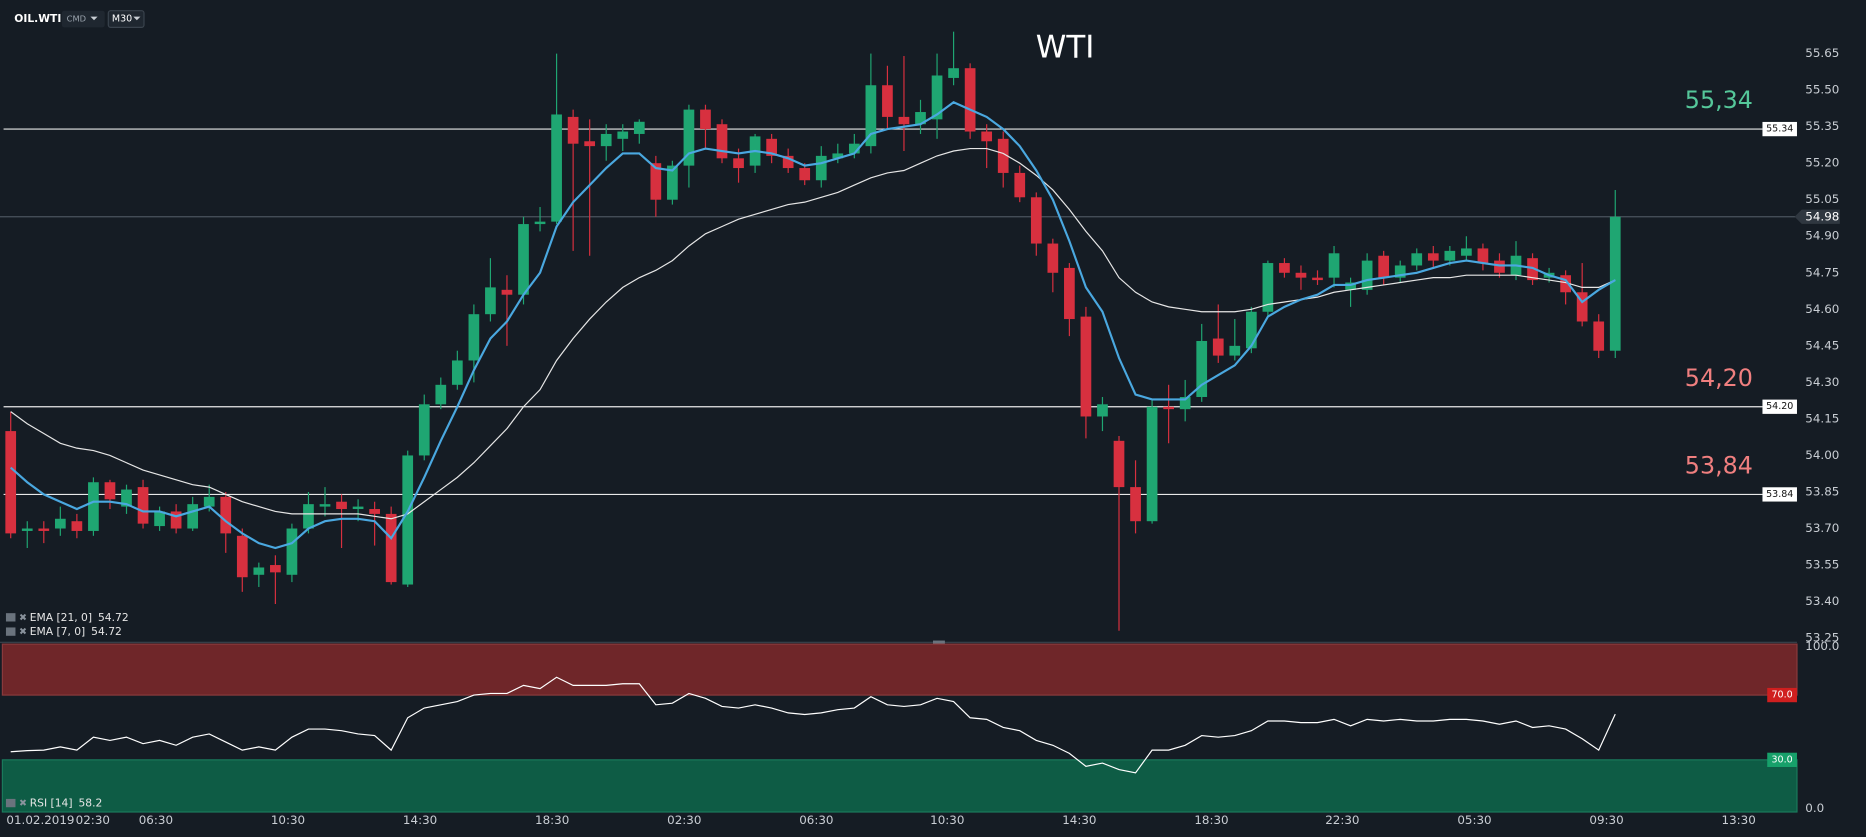 The image size is (1866, 837). I want to click on legend-name: RSI [14], so click(51, 803).